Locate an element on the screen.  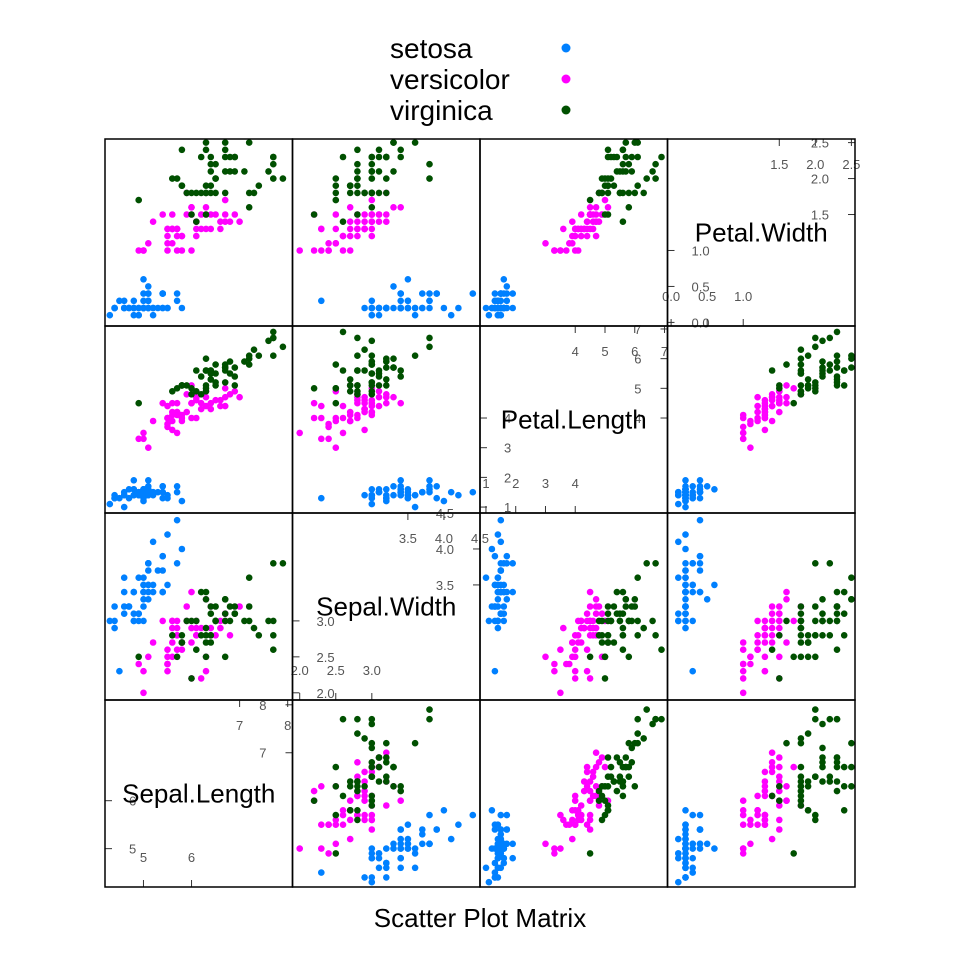
tick-label: 3 is located at coordinates (507, 448).